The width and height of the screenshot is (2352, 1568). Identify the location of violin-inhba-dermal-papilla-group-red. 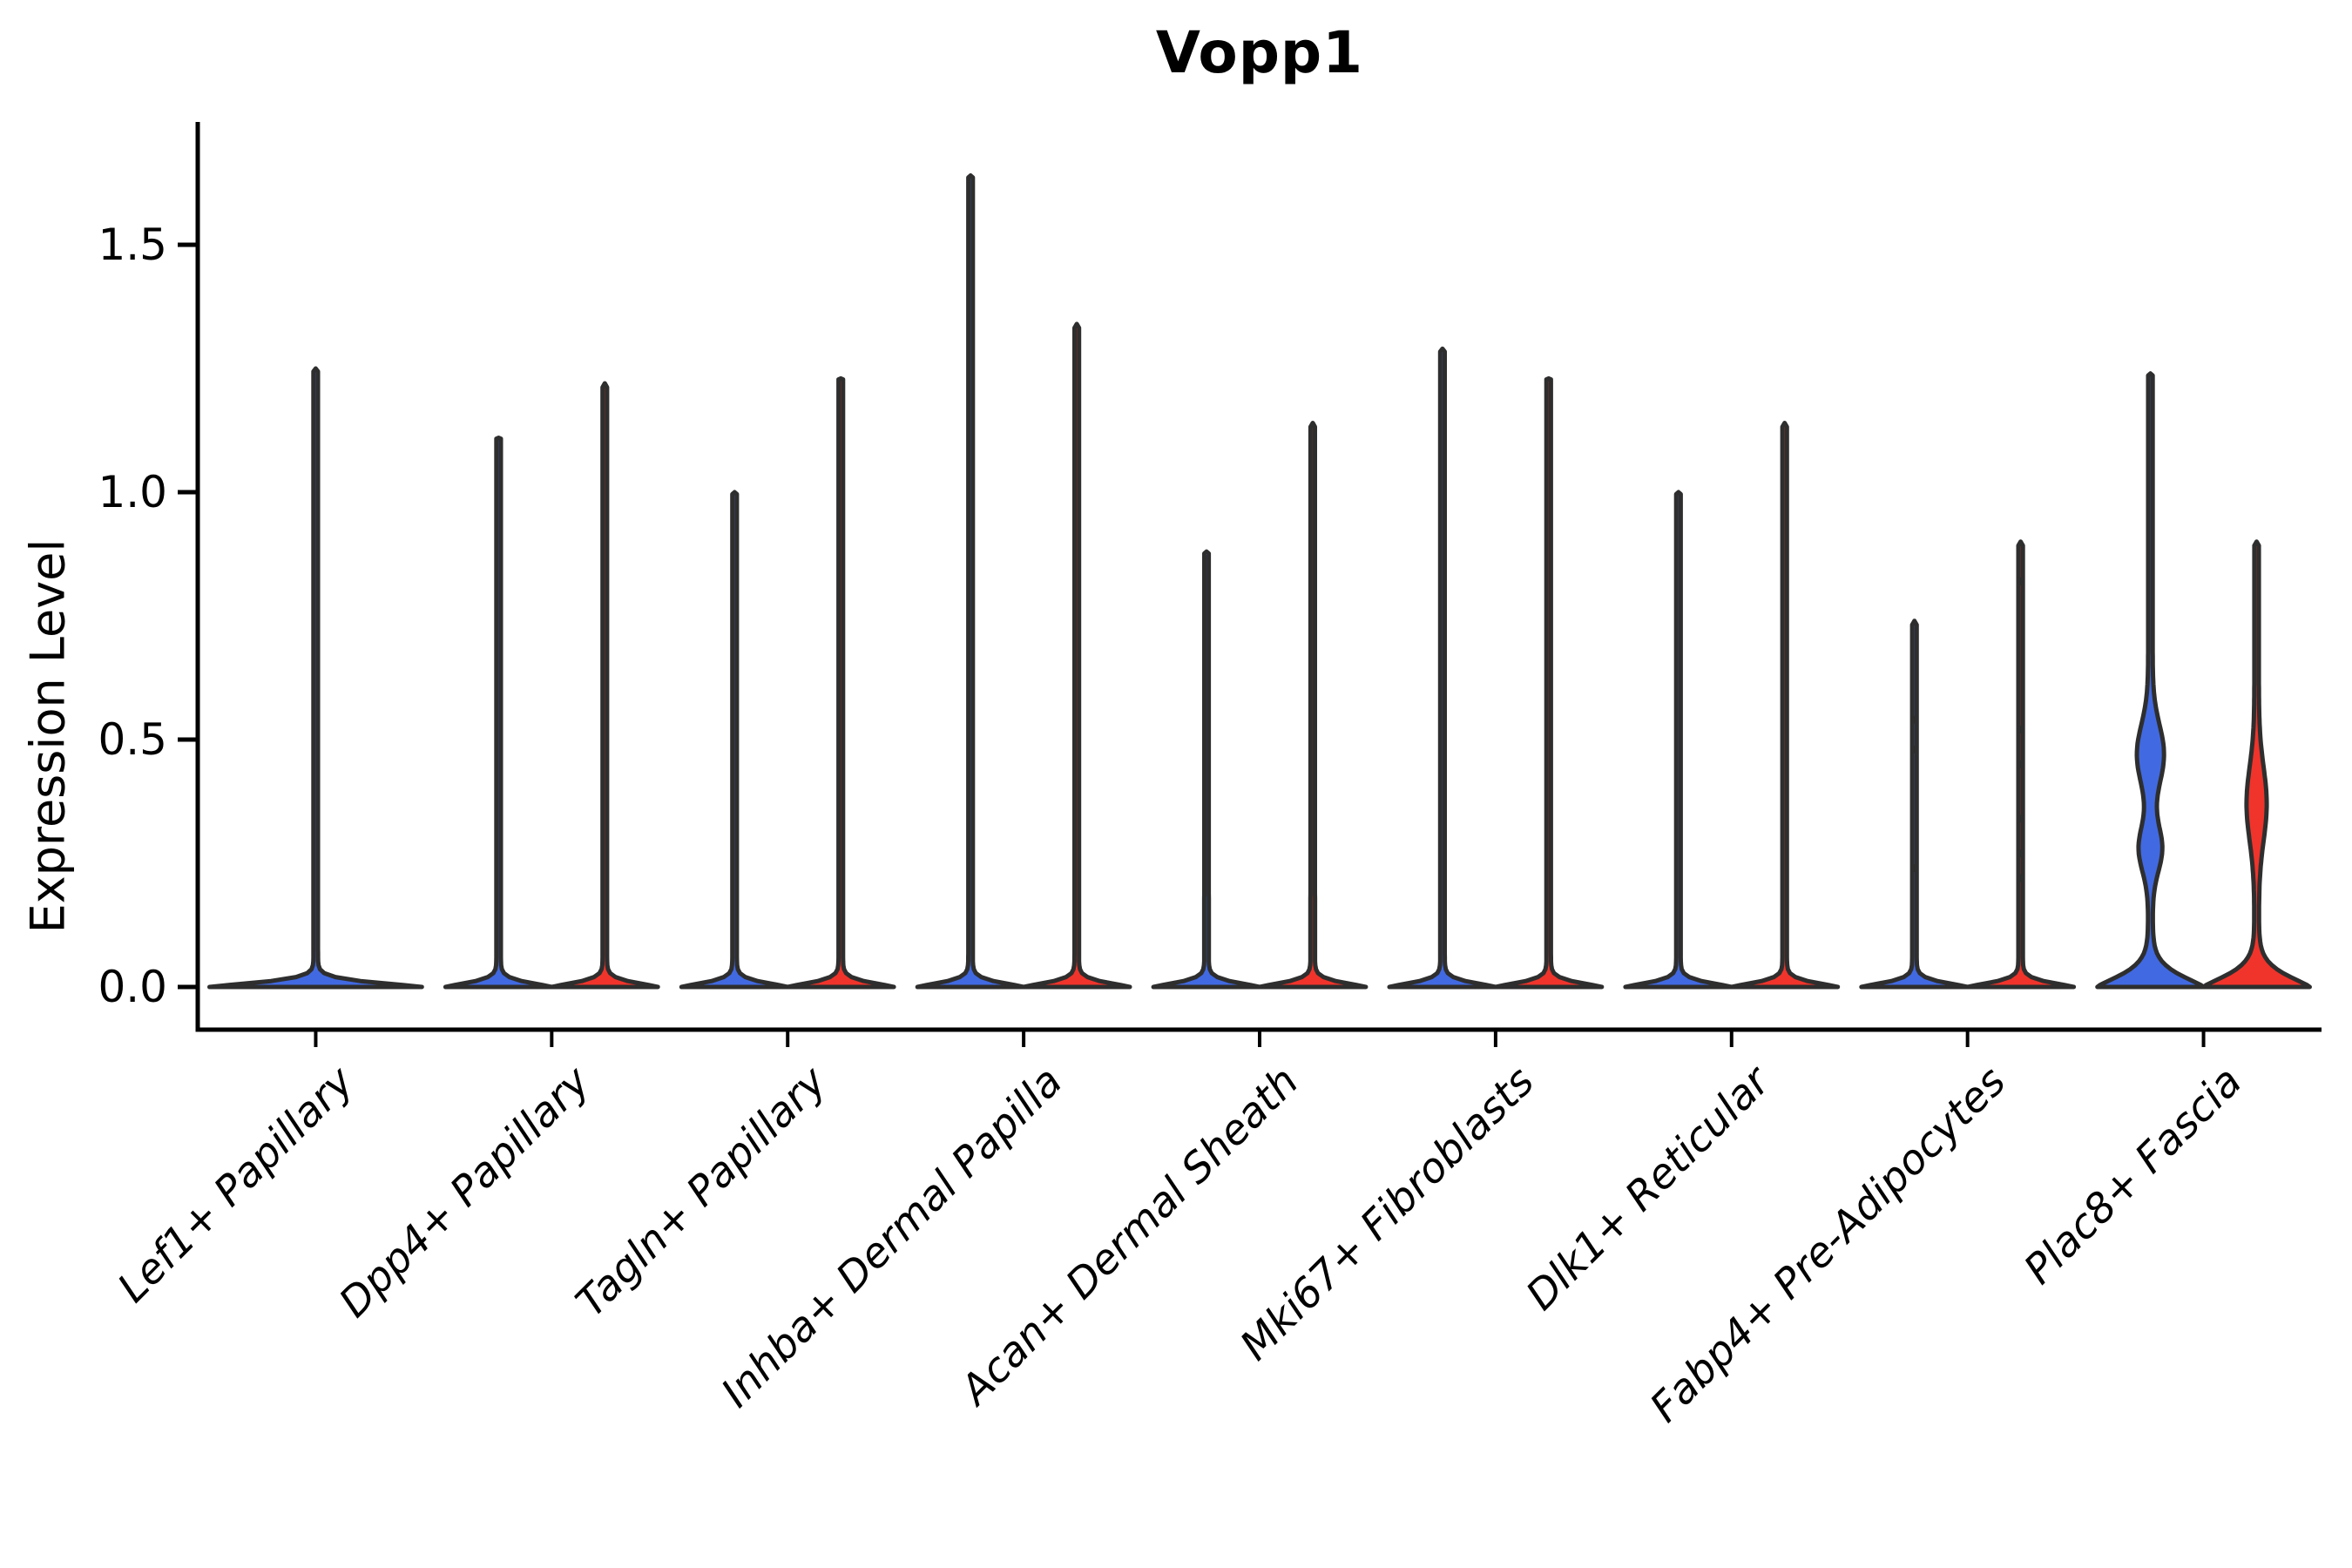
(1076, 655).